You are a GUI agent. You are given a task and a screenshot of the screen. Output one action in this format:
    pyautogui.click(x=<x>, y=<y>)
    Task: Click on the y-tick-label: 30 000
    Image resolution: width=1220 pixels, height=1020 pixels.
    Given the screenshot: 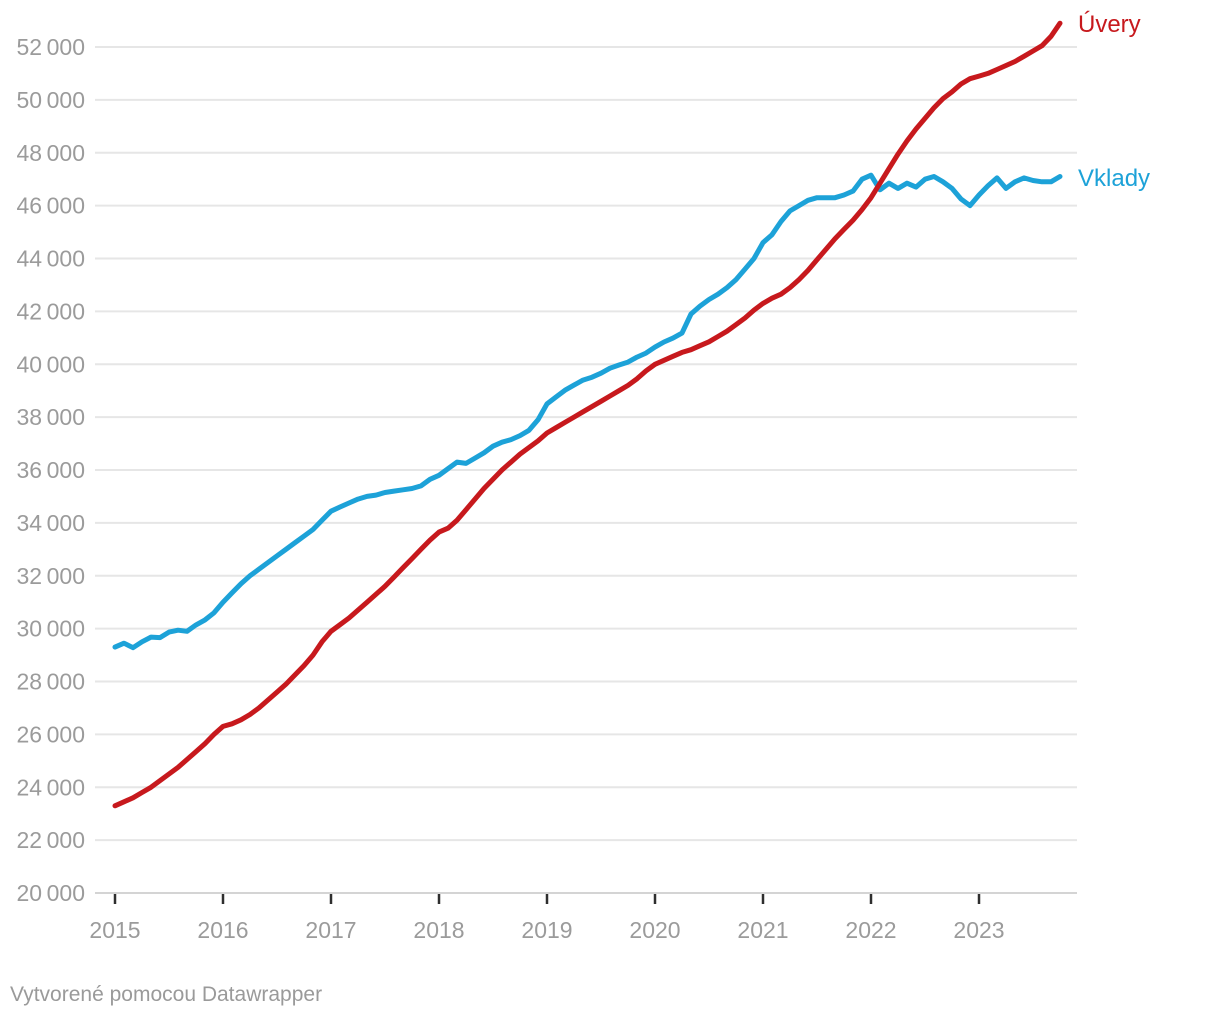 What is the action you would take?
    pyautogui.click(x=50, y=629)
    